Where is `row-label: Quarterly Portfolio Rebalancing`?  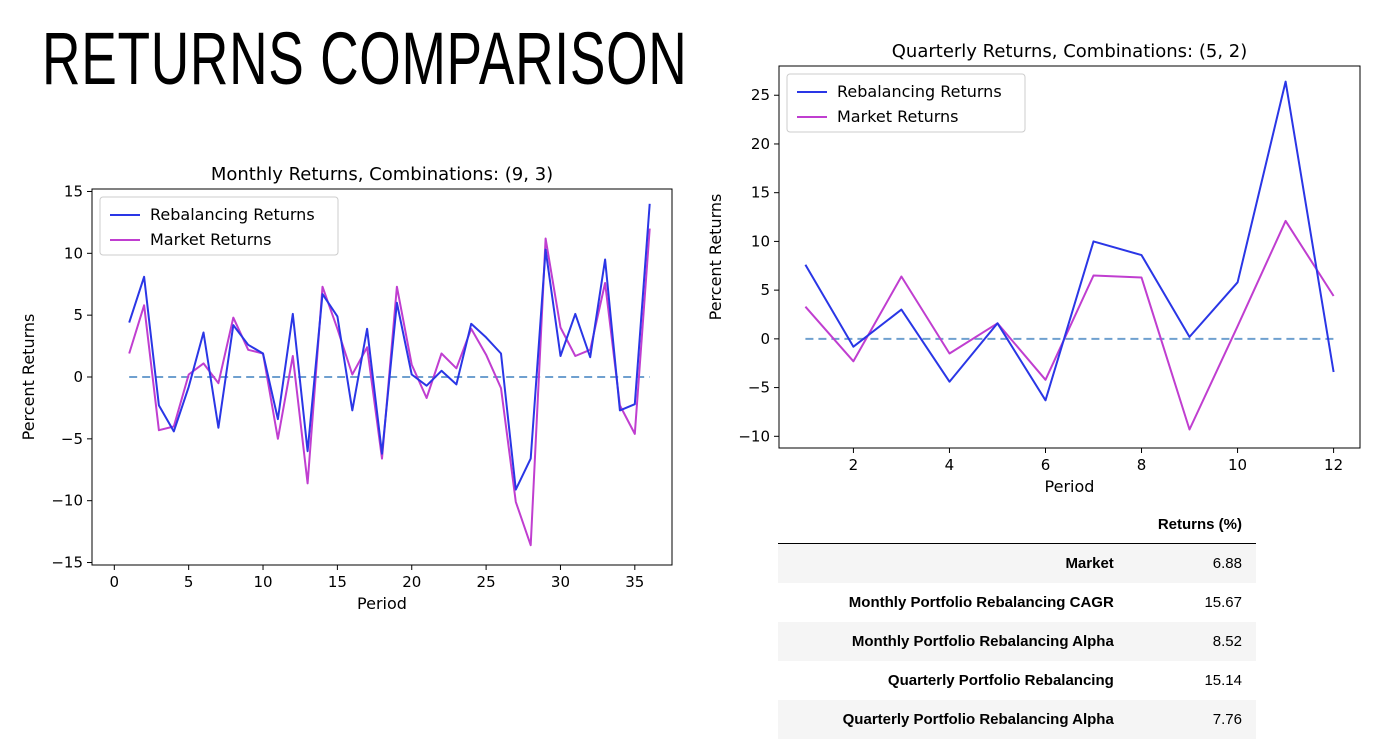 row-label: Quarterly Portfolio Rebalancing is located at coordinates (1000, 680).